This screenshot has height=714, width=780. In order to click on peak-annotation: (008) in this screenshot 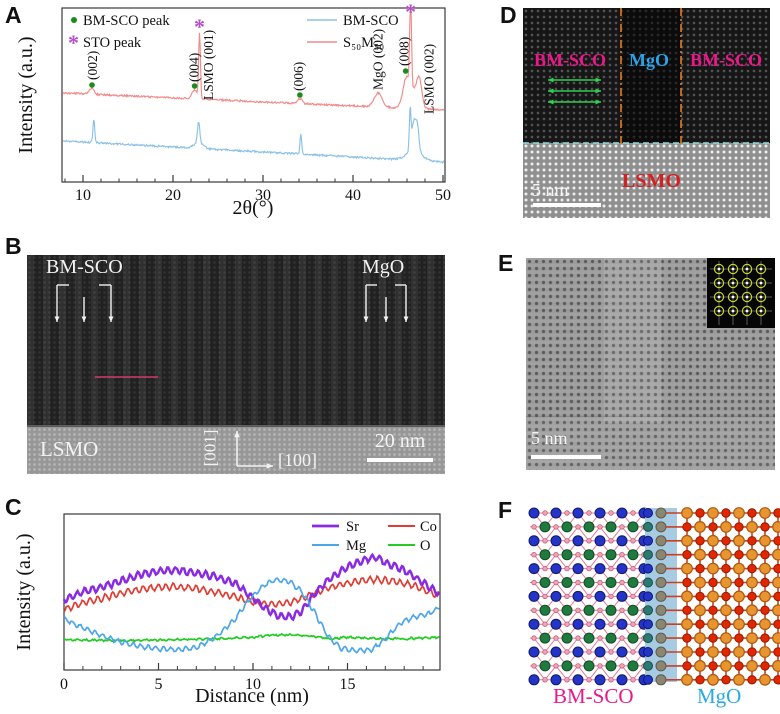, I will do `click(403, 51)`.